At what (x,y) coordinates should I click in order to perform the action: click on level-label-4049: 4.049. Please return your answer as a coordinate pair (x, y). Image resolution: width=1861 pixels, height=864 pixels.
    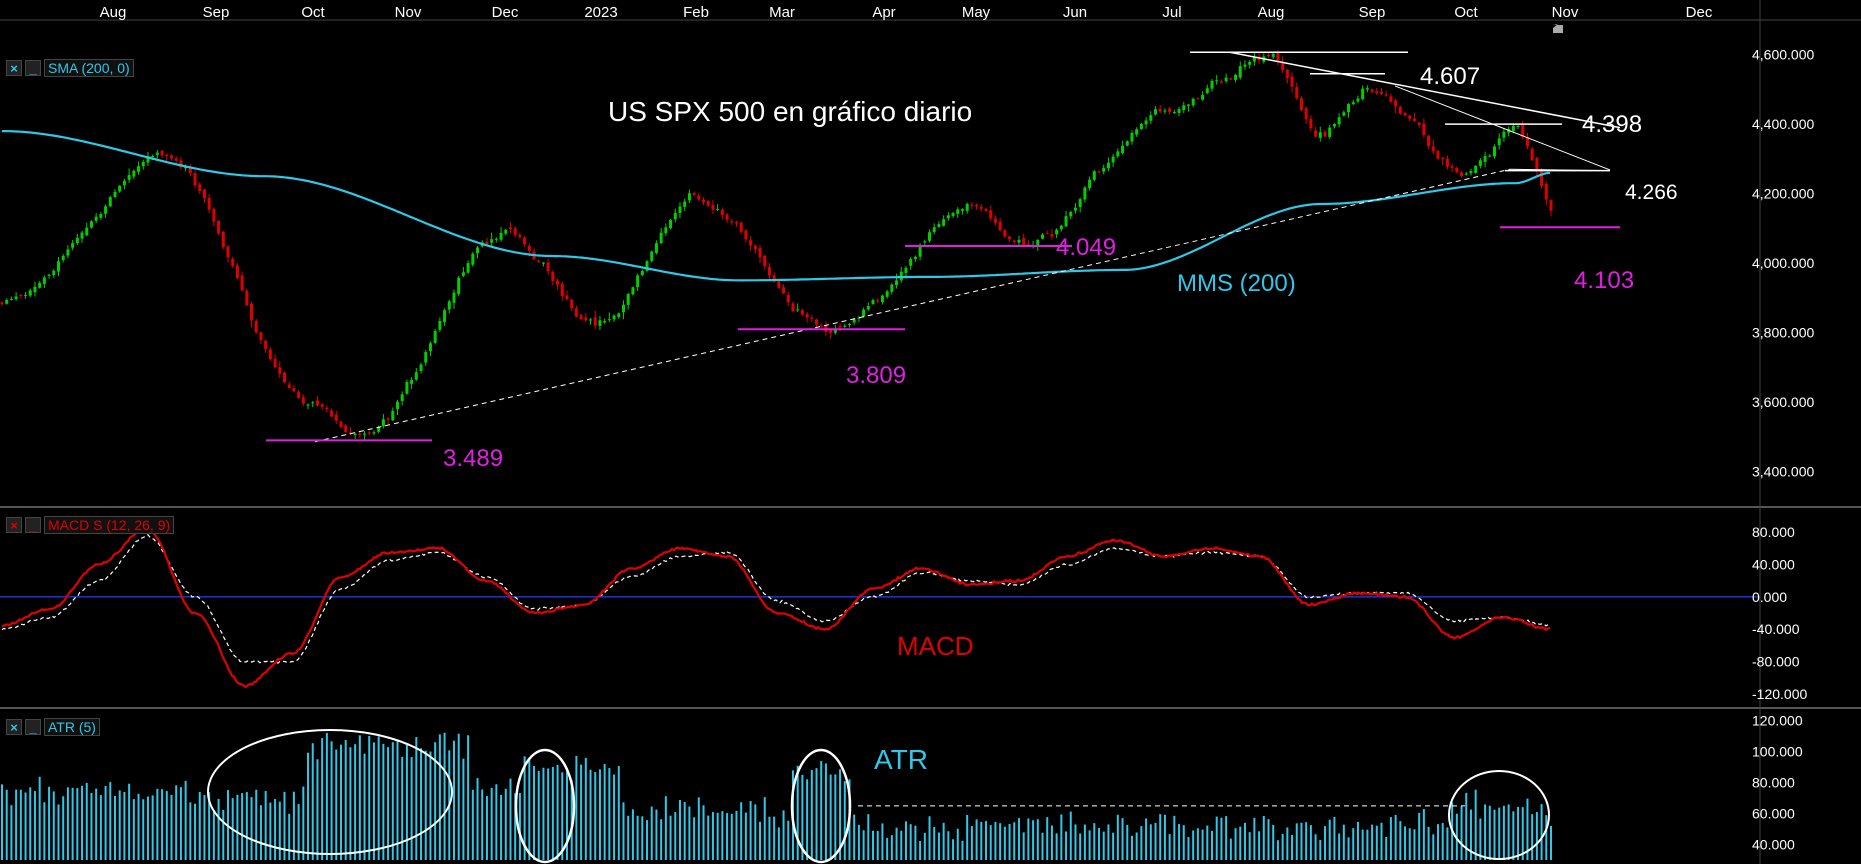
    Looking at the image, I should click on (1086, 247).